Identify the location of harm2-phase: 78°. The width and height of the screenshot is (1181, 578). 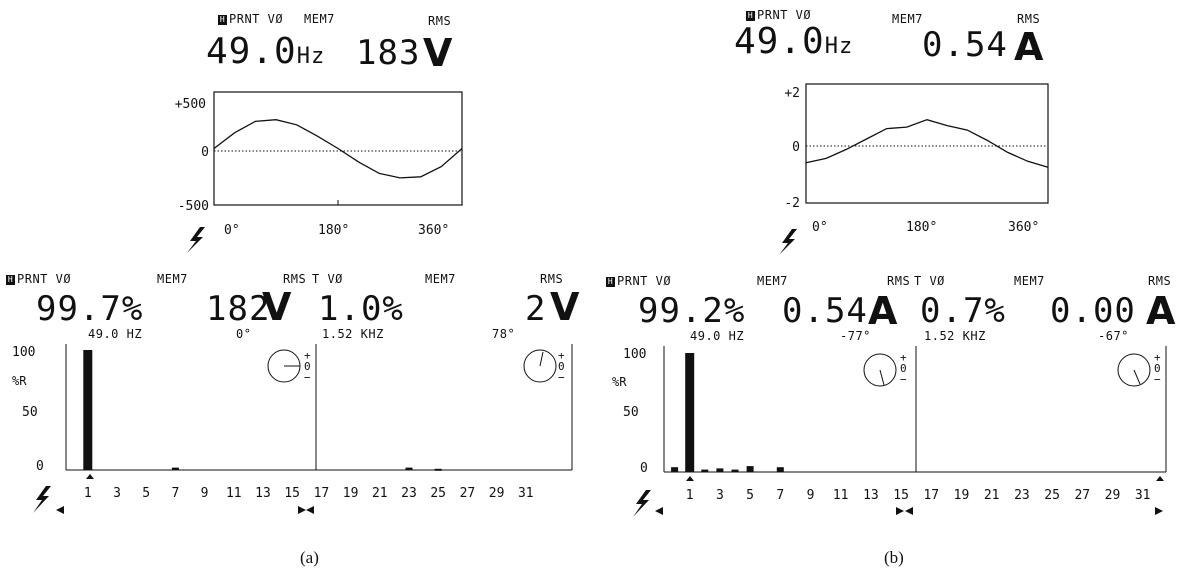
(504, 334).